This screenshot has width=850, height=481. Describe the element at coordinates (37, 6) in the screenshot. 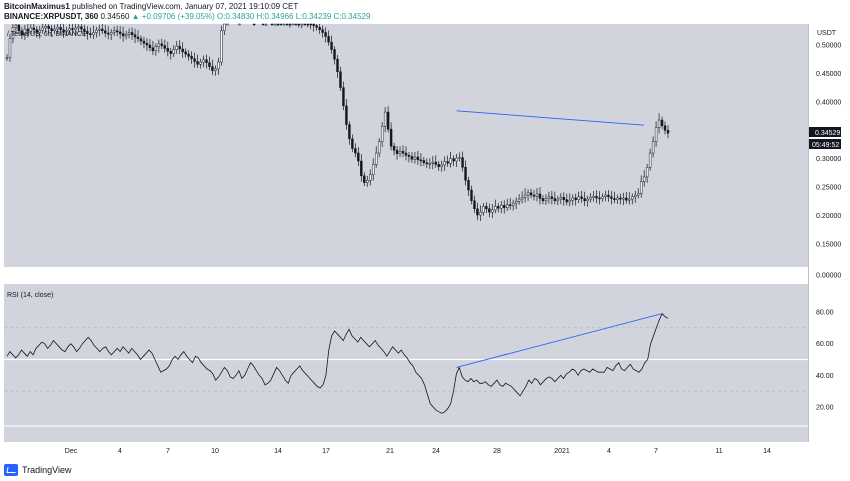

I see `publisher-name: BitcoinMaximus1` at that location.